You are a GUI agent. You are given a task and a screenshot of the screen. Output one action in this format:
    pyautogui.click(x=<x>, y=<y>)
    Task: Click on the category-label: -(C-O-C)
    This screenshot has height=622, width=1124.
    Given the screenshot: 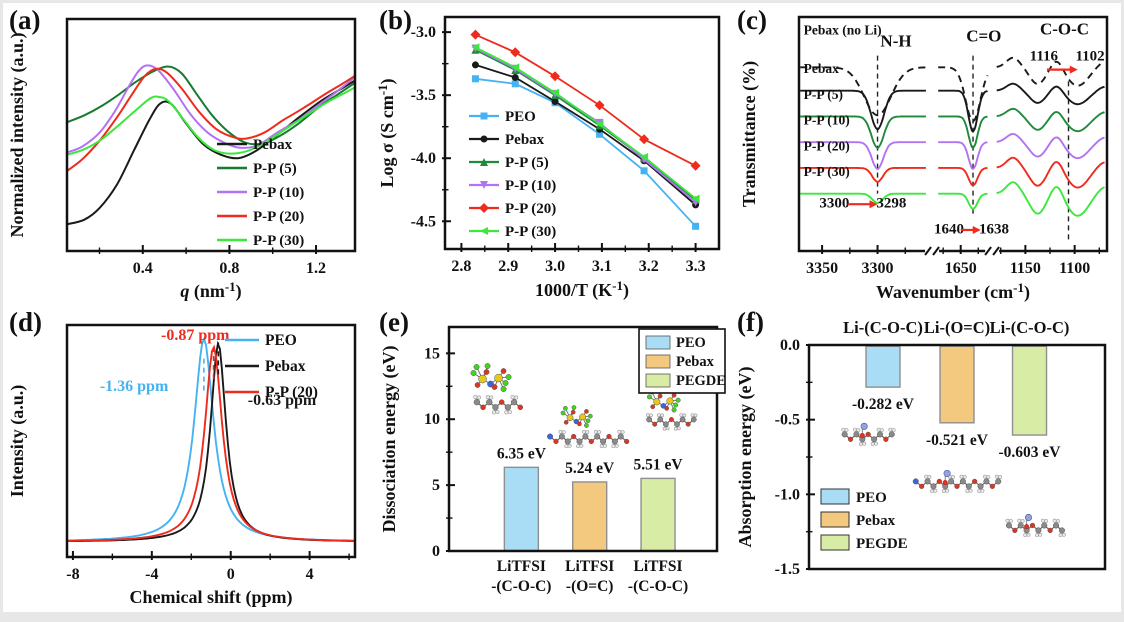 What is the action you would take?
    pyautogui.click(x=521, y=586)
    